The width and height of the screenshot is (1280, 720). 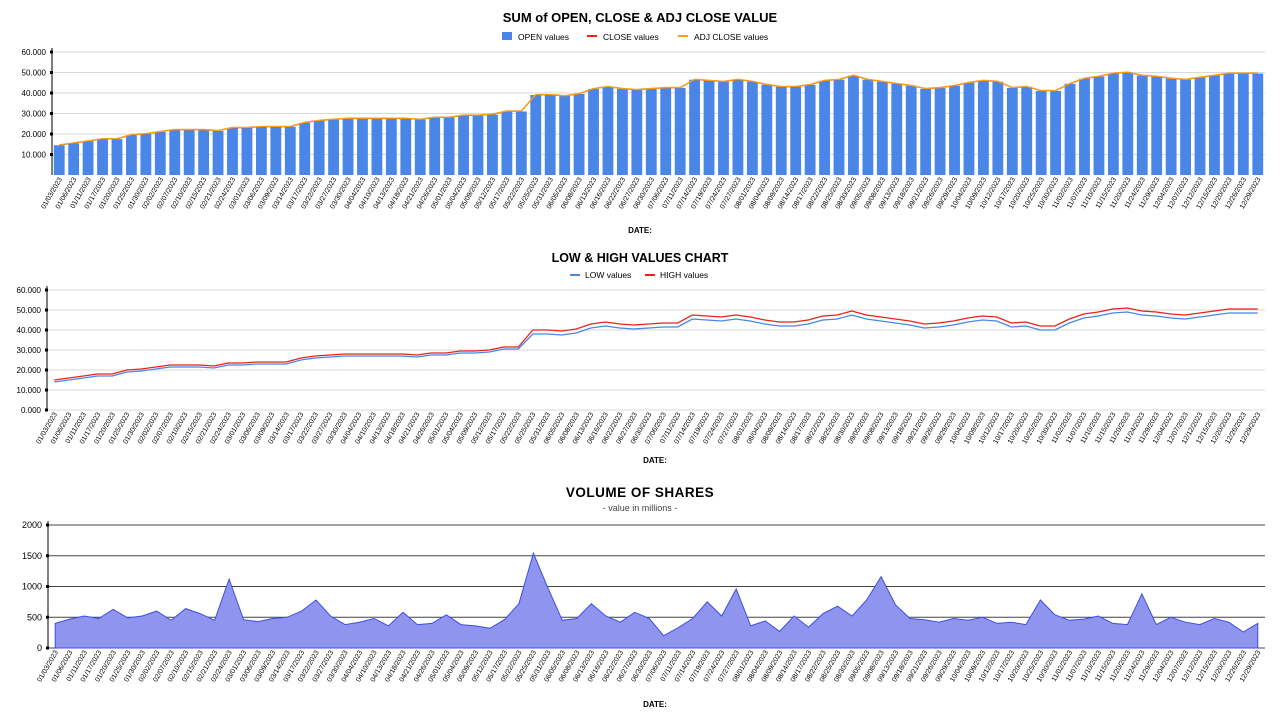 What do you see at coordinates (608, 275) in the screenshot?
I see `chart2-legend-low-label: LOW values` at bounding box center [608, 275].